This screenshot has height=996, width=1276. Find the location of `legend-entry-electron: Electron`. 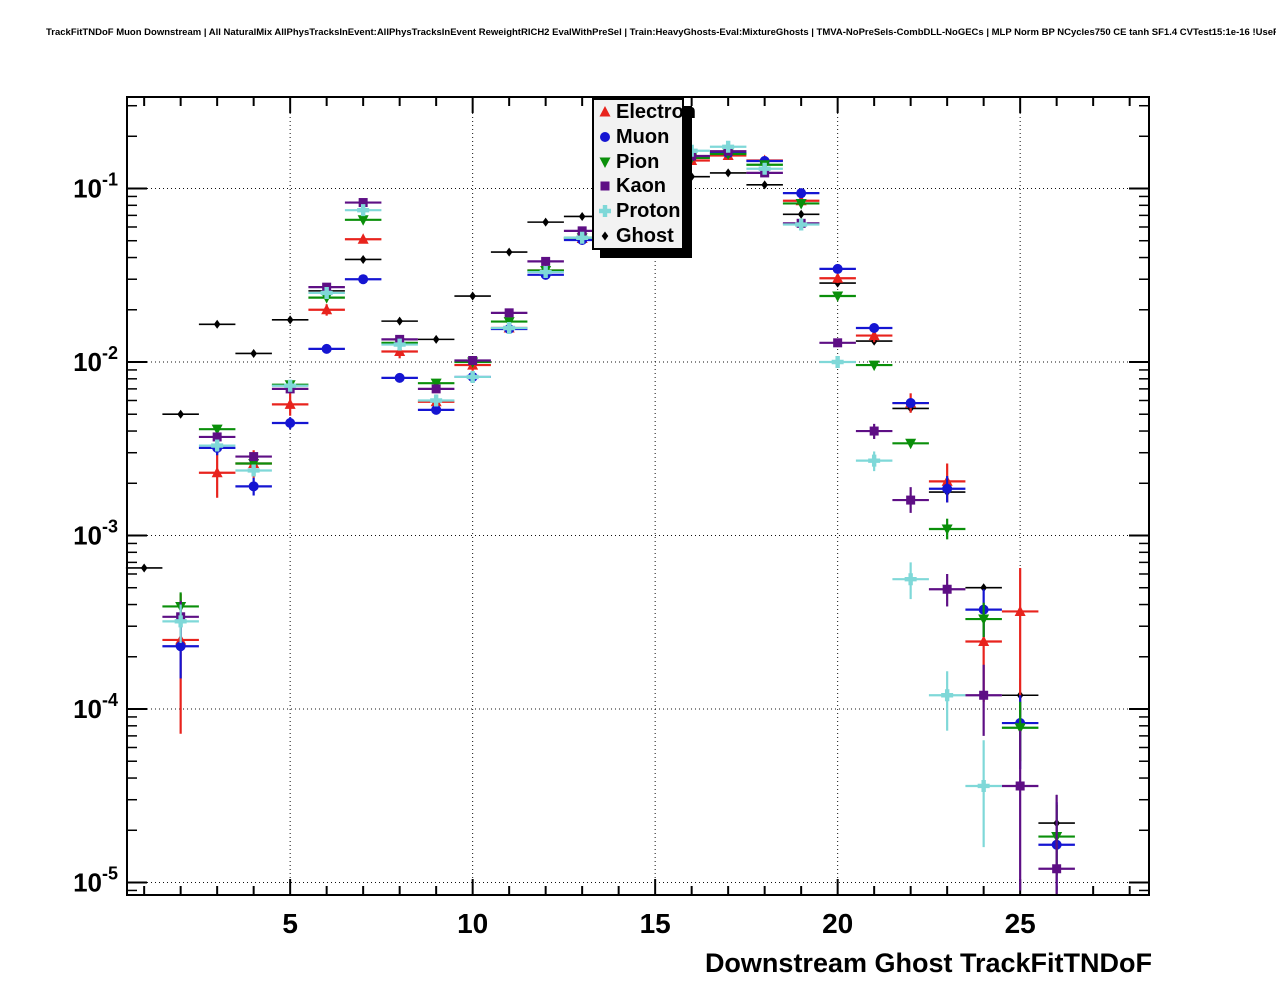

legend-entry-electron: Electron is located at coordinates (646, 112).